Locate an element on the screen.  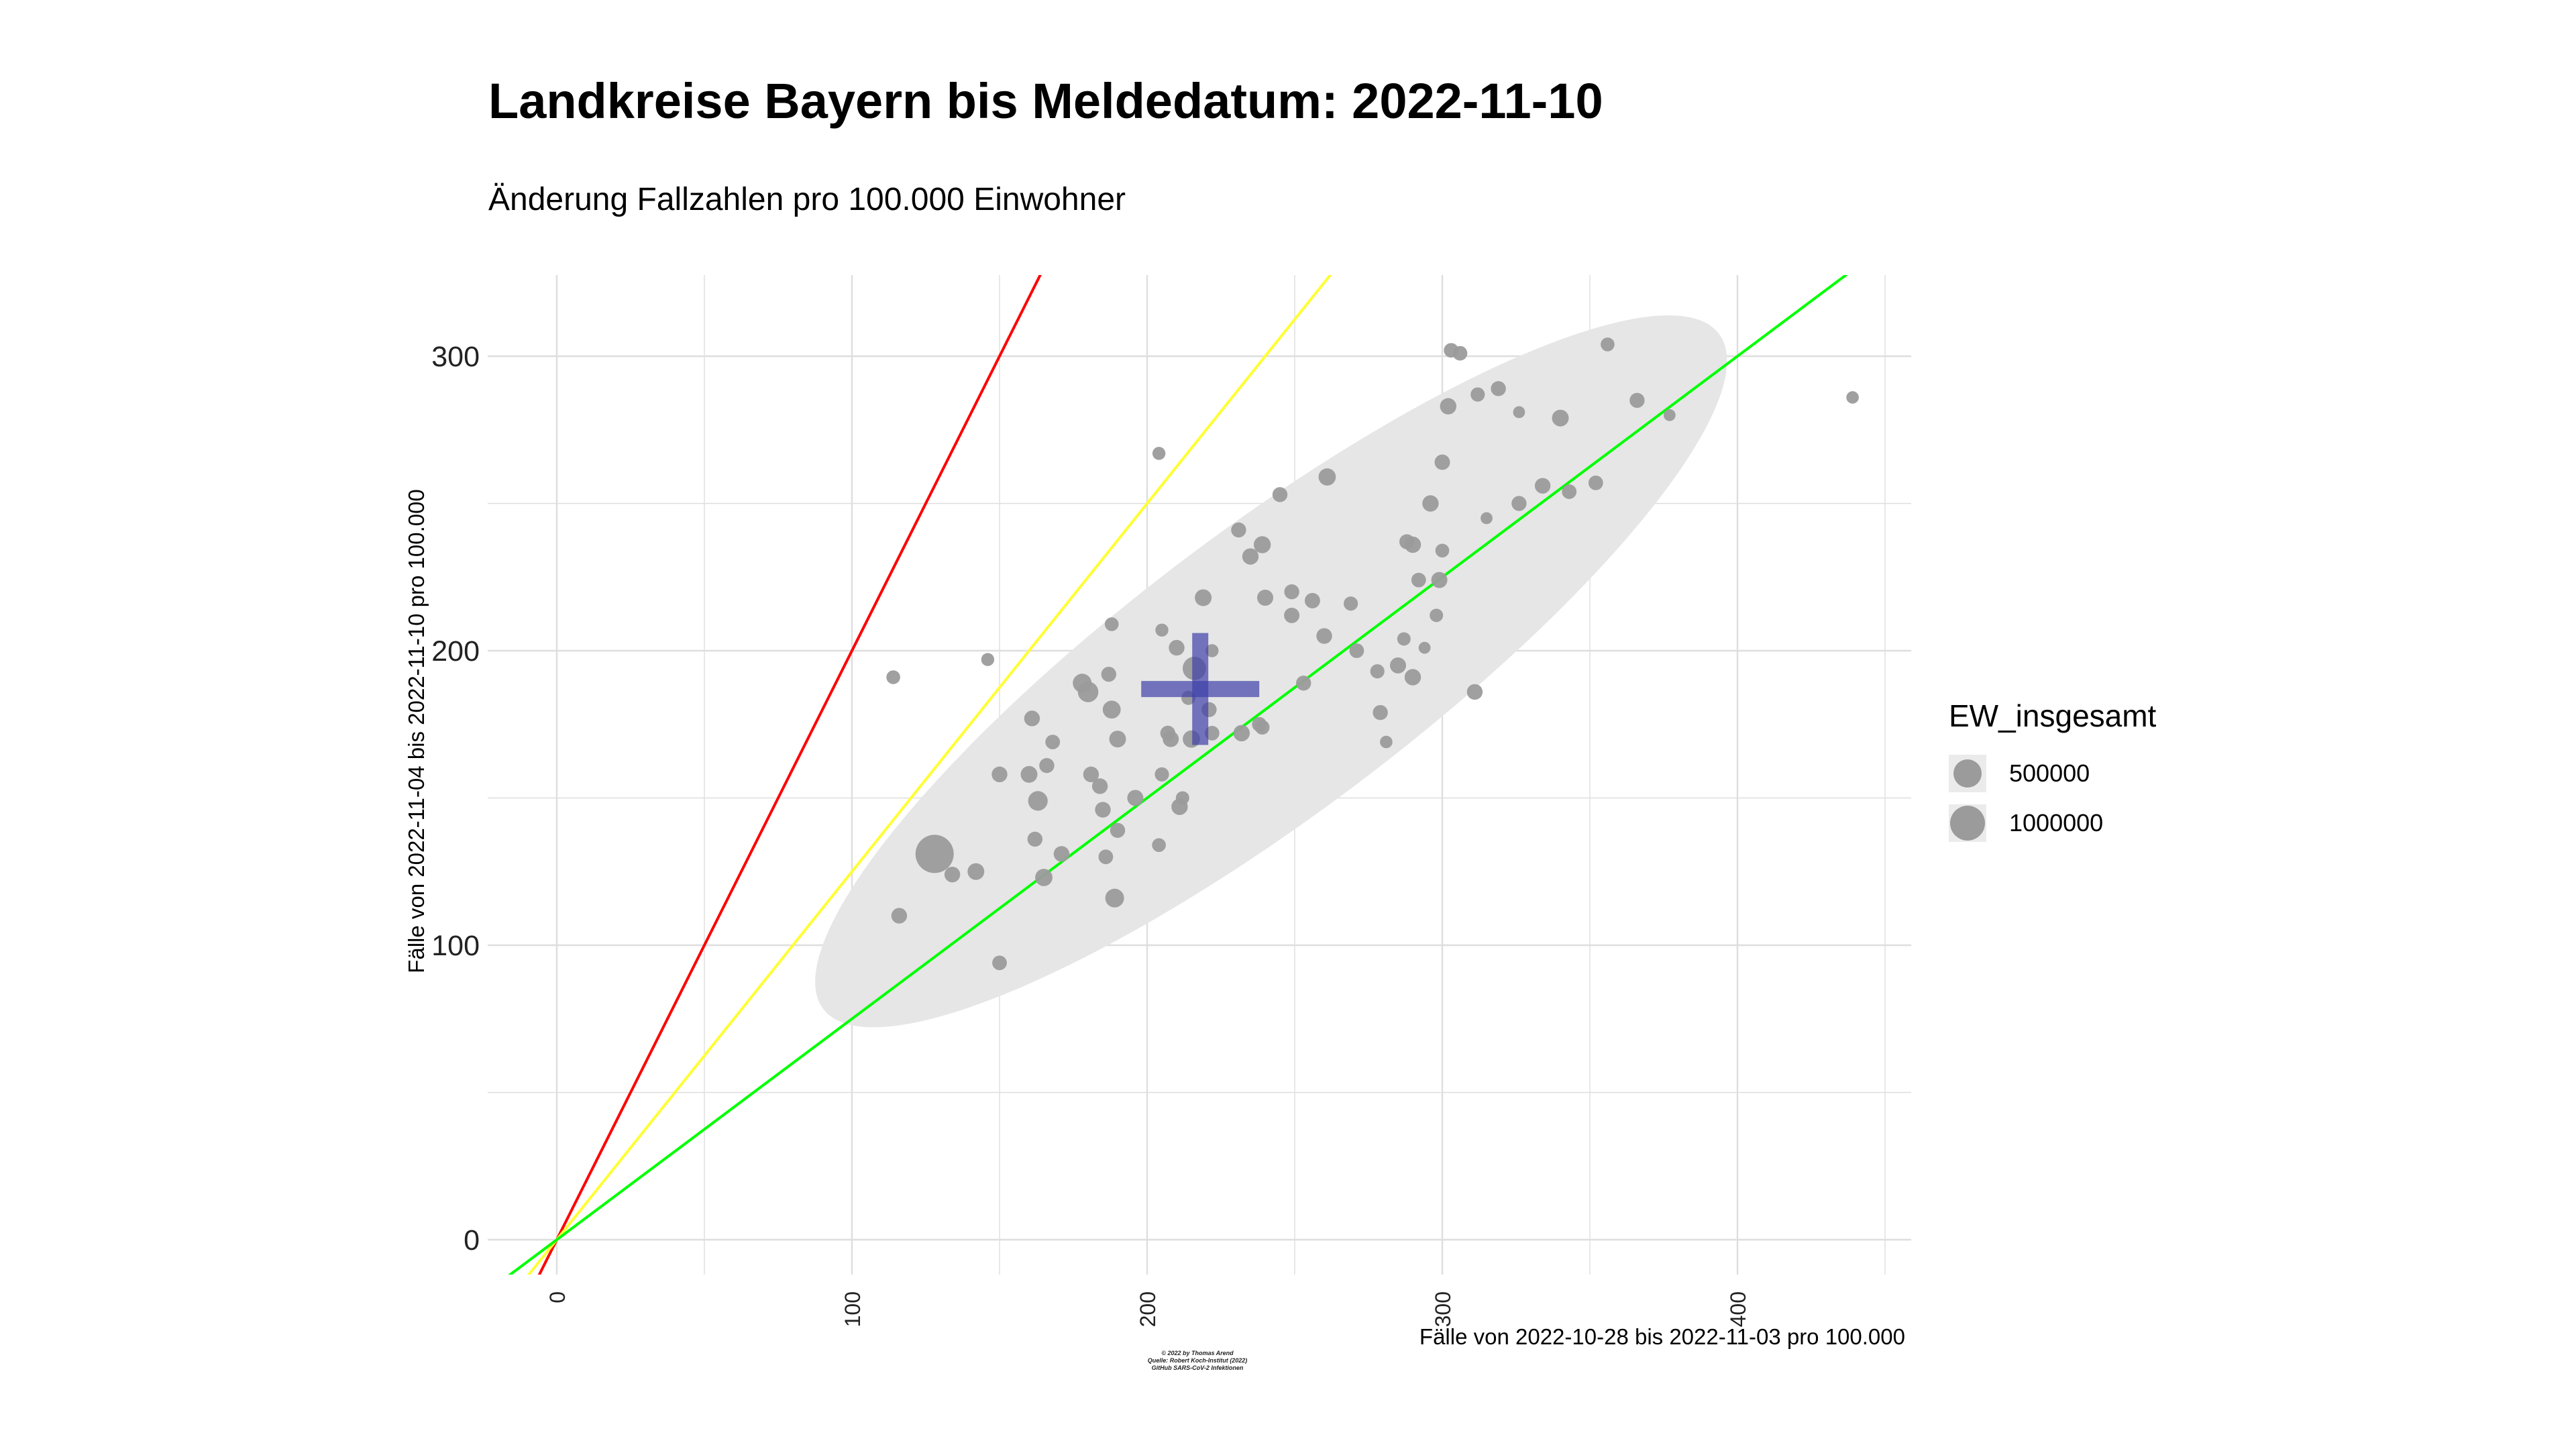
legend: EW_insgesamt 500000 1000000 is located at coordinates (2052, 773).